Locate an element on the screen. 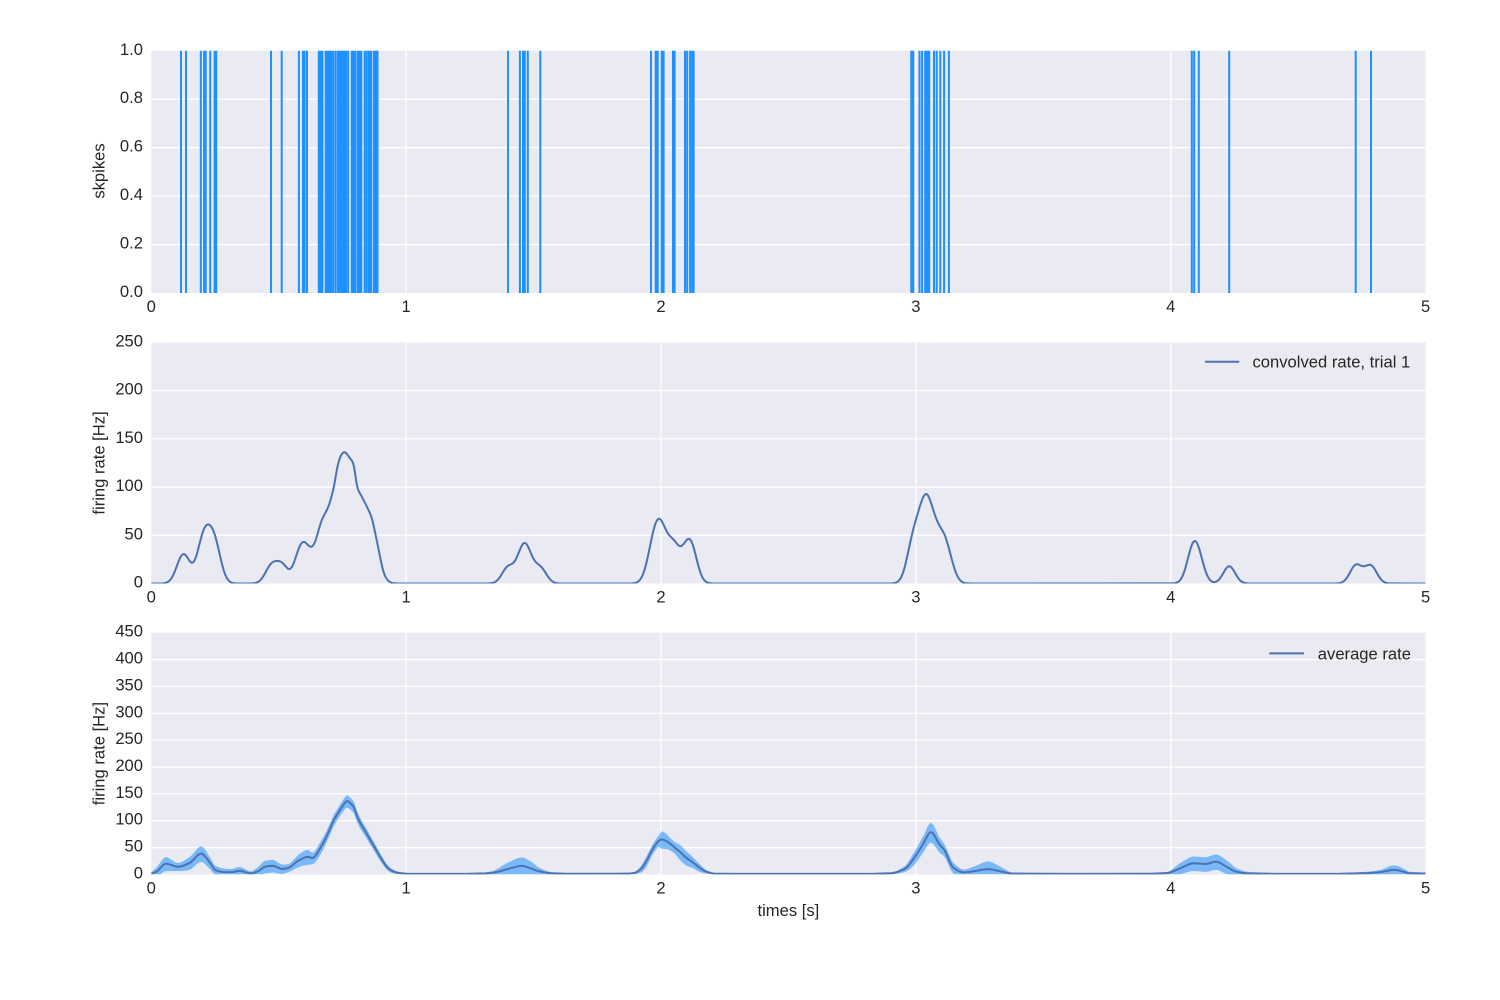 Image resolution: width=1500 pixels, height=1000 pixels. svg-text: 0.8 is located at coordinates (131, 97).